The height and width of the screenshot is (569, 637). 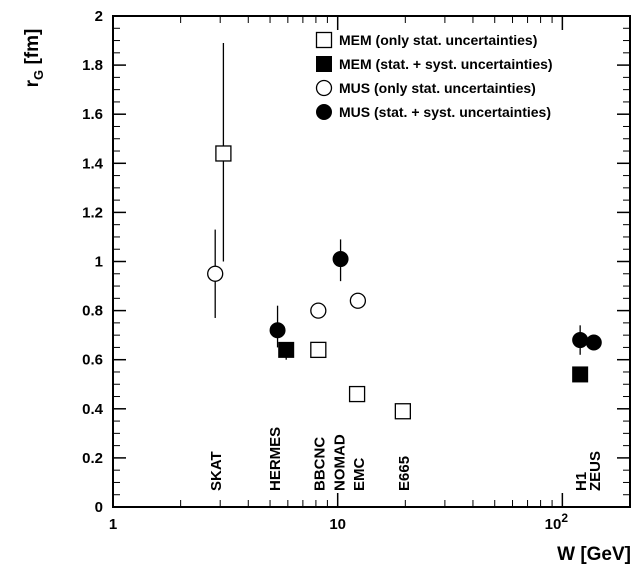 I want to click on x-axis-label: W [GeV], so click(x=594, y=554).